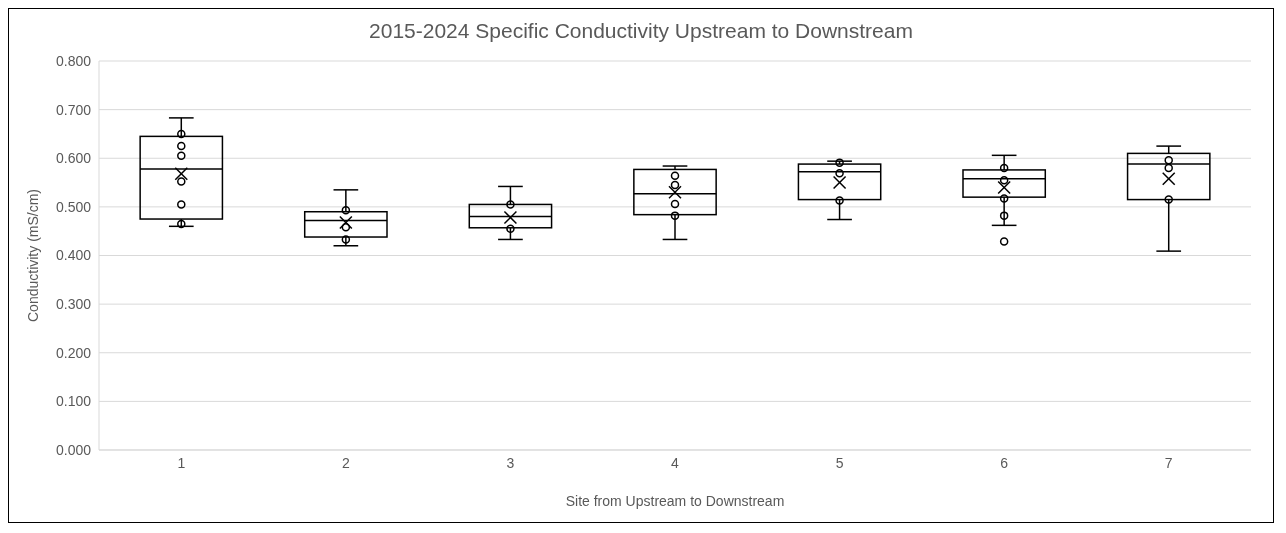 This screenshot has width=1286, height=533. What do you see at coordinates (1168, 462) in the screenshot?
I see `x-tick-label: 7` at bounding box center [1168, 462].